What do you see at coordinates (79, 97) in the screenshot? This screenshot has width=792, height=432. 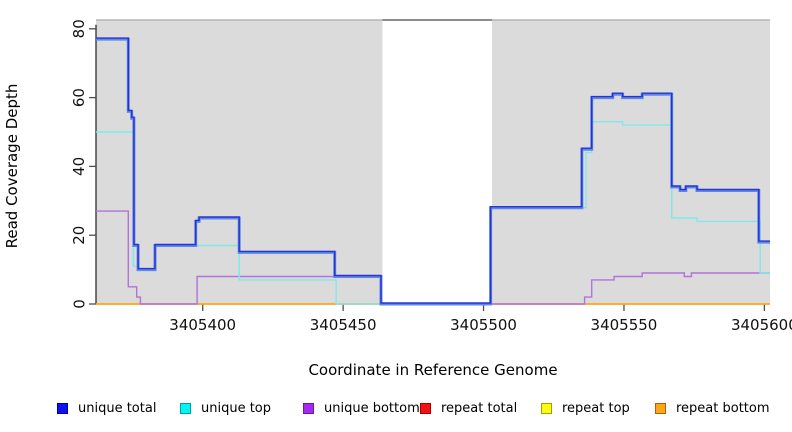 I see `y-tick-label: 60` at bounding box center [79, 97].